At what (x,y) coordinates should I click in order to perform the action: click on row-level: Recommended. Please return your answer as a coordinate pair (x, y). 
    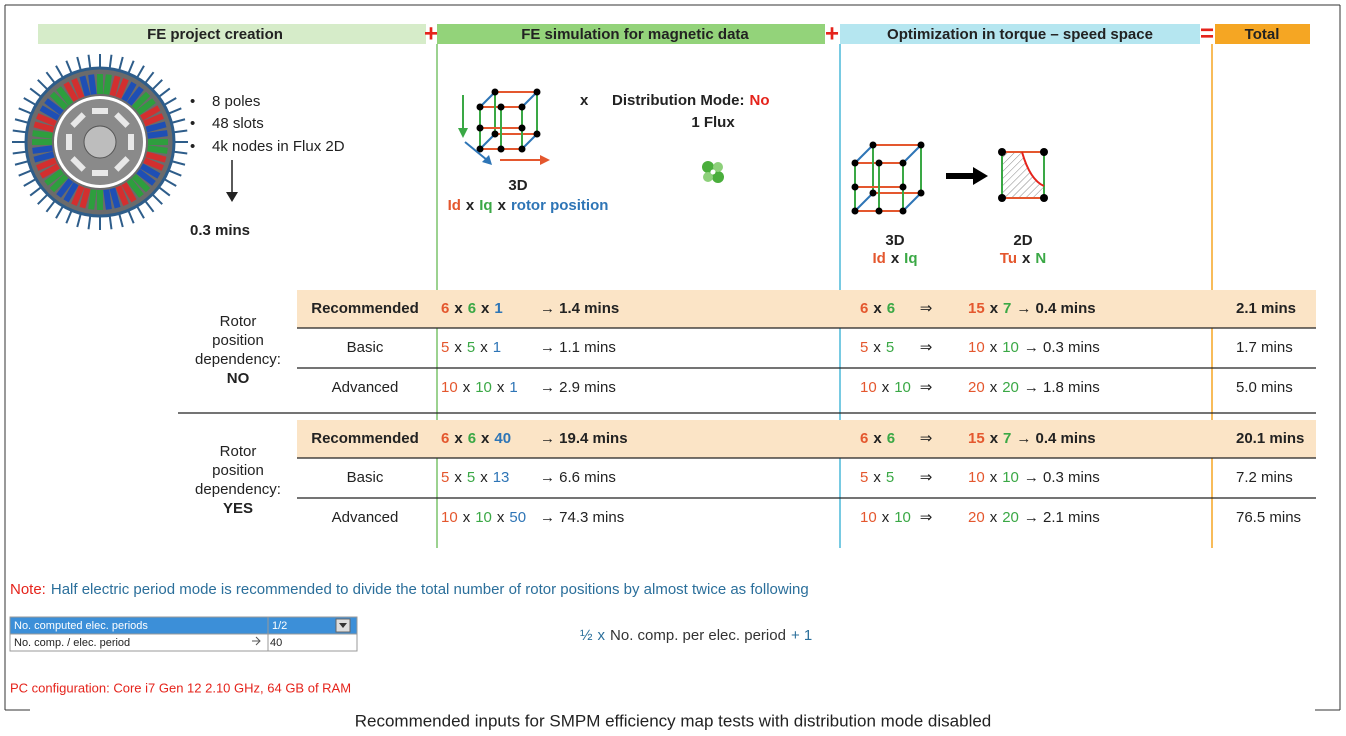
    Looking at the image, I should click on (365, 308).